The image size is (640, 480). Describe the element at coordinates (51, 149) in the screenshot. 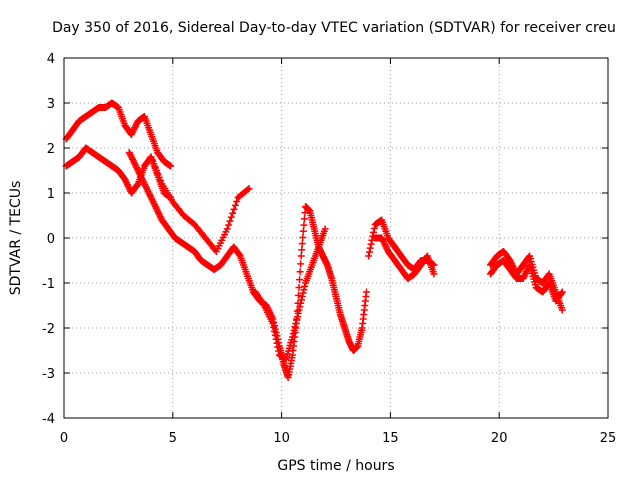

I see `y-tick-label: 2` at that location.